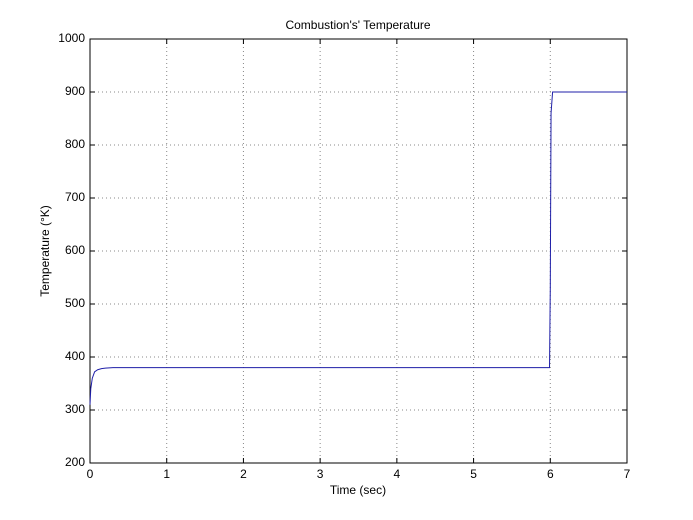 The height and width of the screenshot is (520, 693). Describe the element at coordinates (166, 474) in the screenshot. I see `x-tick-label: 1` at that location.